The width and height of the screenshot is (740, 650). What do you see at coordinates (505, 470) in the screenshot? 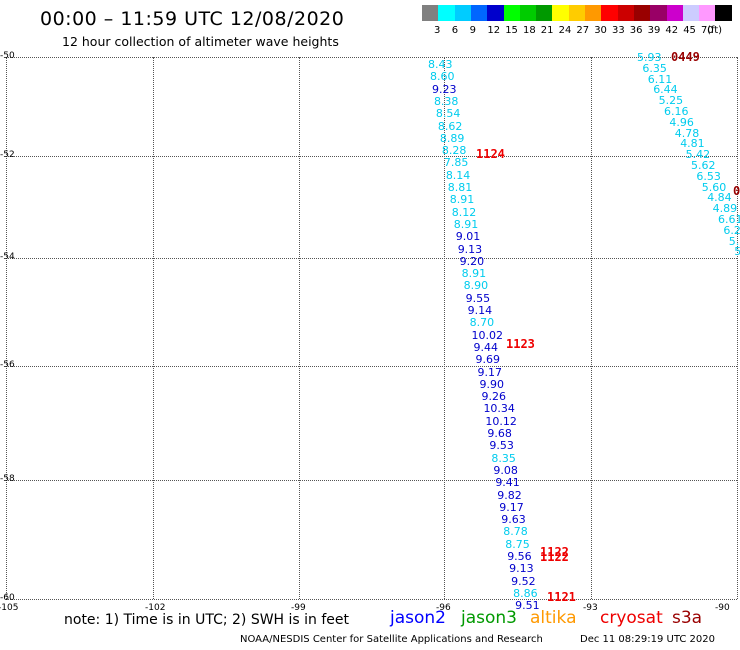
I see `wave-height-value: 9.08` at bounding box center [505, 470].